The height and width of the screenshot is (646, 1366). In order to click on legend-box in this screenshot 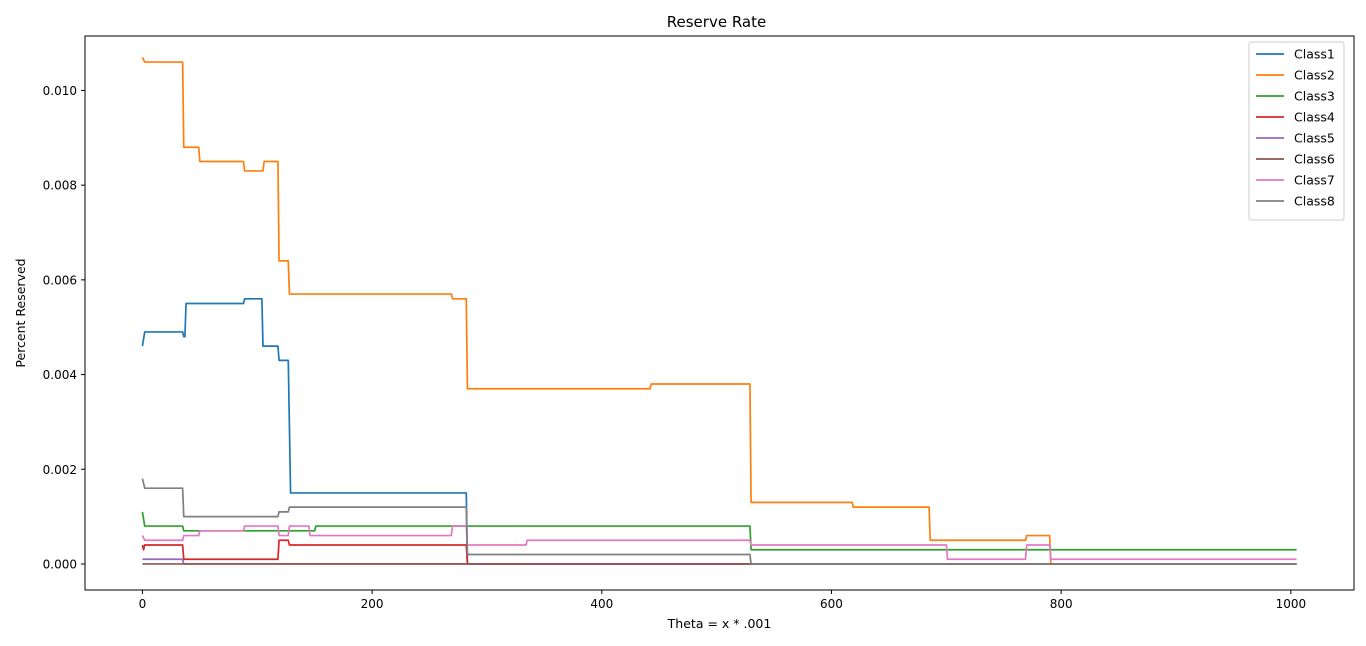, I will do `click(1296, 131)`.